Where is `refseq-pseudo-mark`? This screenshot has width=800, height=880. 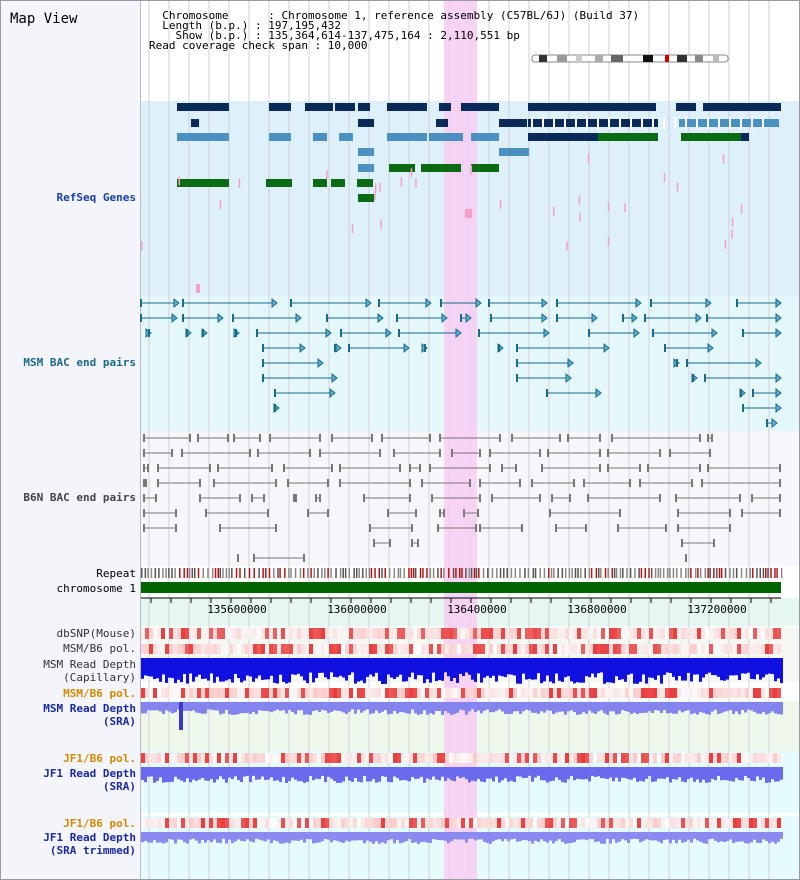 refseq-pseudo-mark is located at coordinates (142, 246).